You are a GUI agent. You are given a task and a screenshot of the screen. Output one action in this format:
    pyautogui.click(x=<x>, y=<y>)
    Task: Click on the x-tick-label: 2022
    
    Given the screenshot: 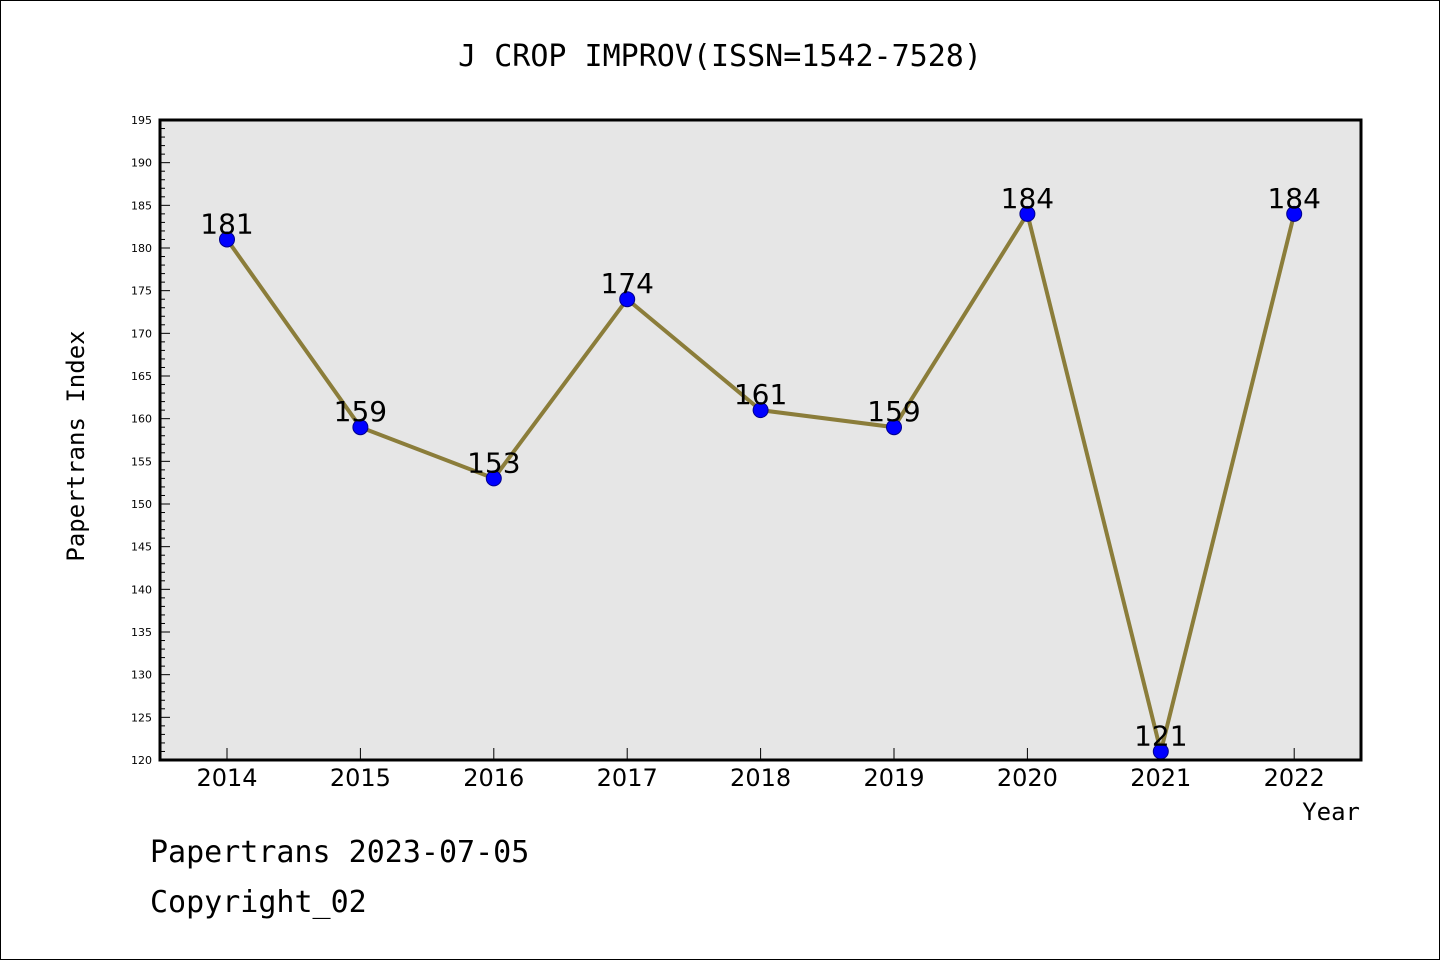 What is the action you would take?
    pyautogui.click(x=1294, y=778)
    